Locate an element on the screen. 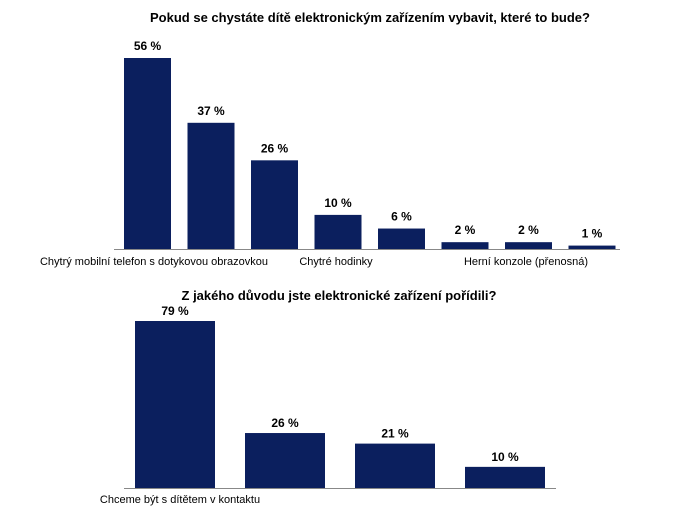 The image size is (679, 517). chart1-value-label-6: 2 % is located at coordinates (465, 230).